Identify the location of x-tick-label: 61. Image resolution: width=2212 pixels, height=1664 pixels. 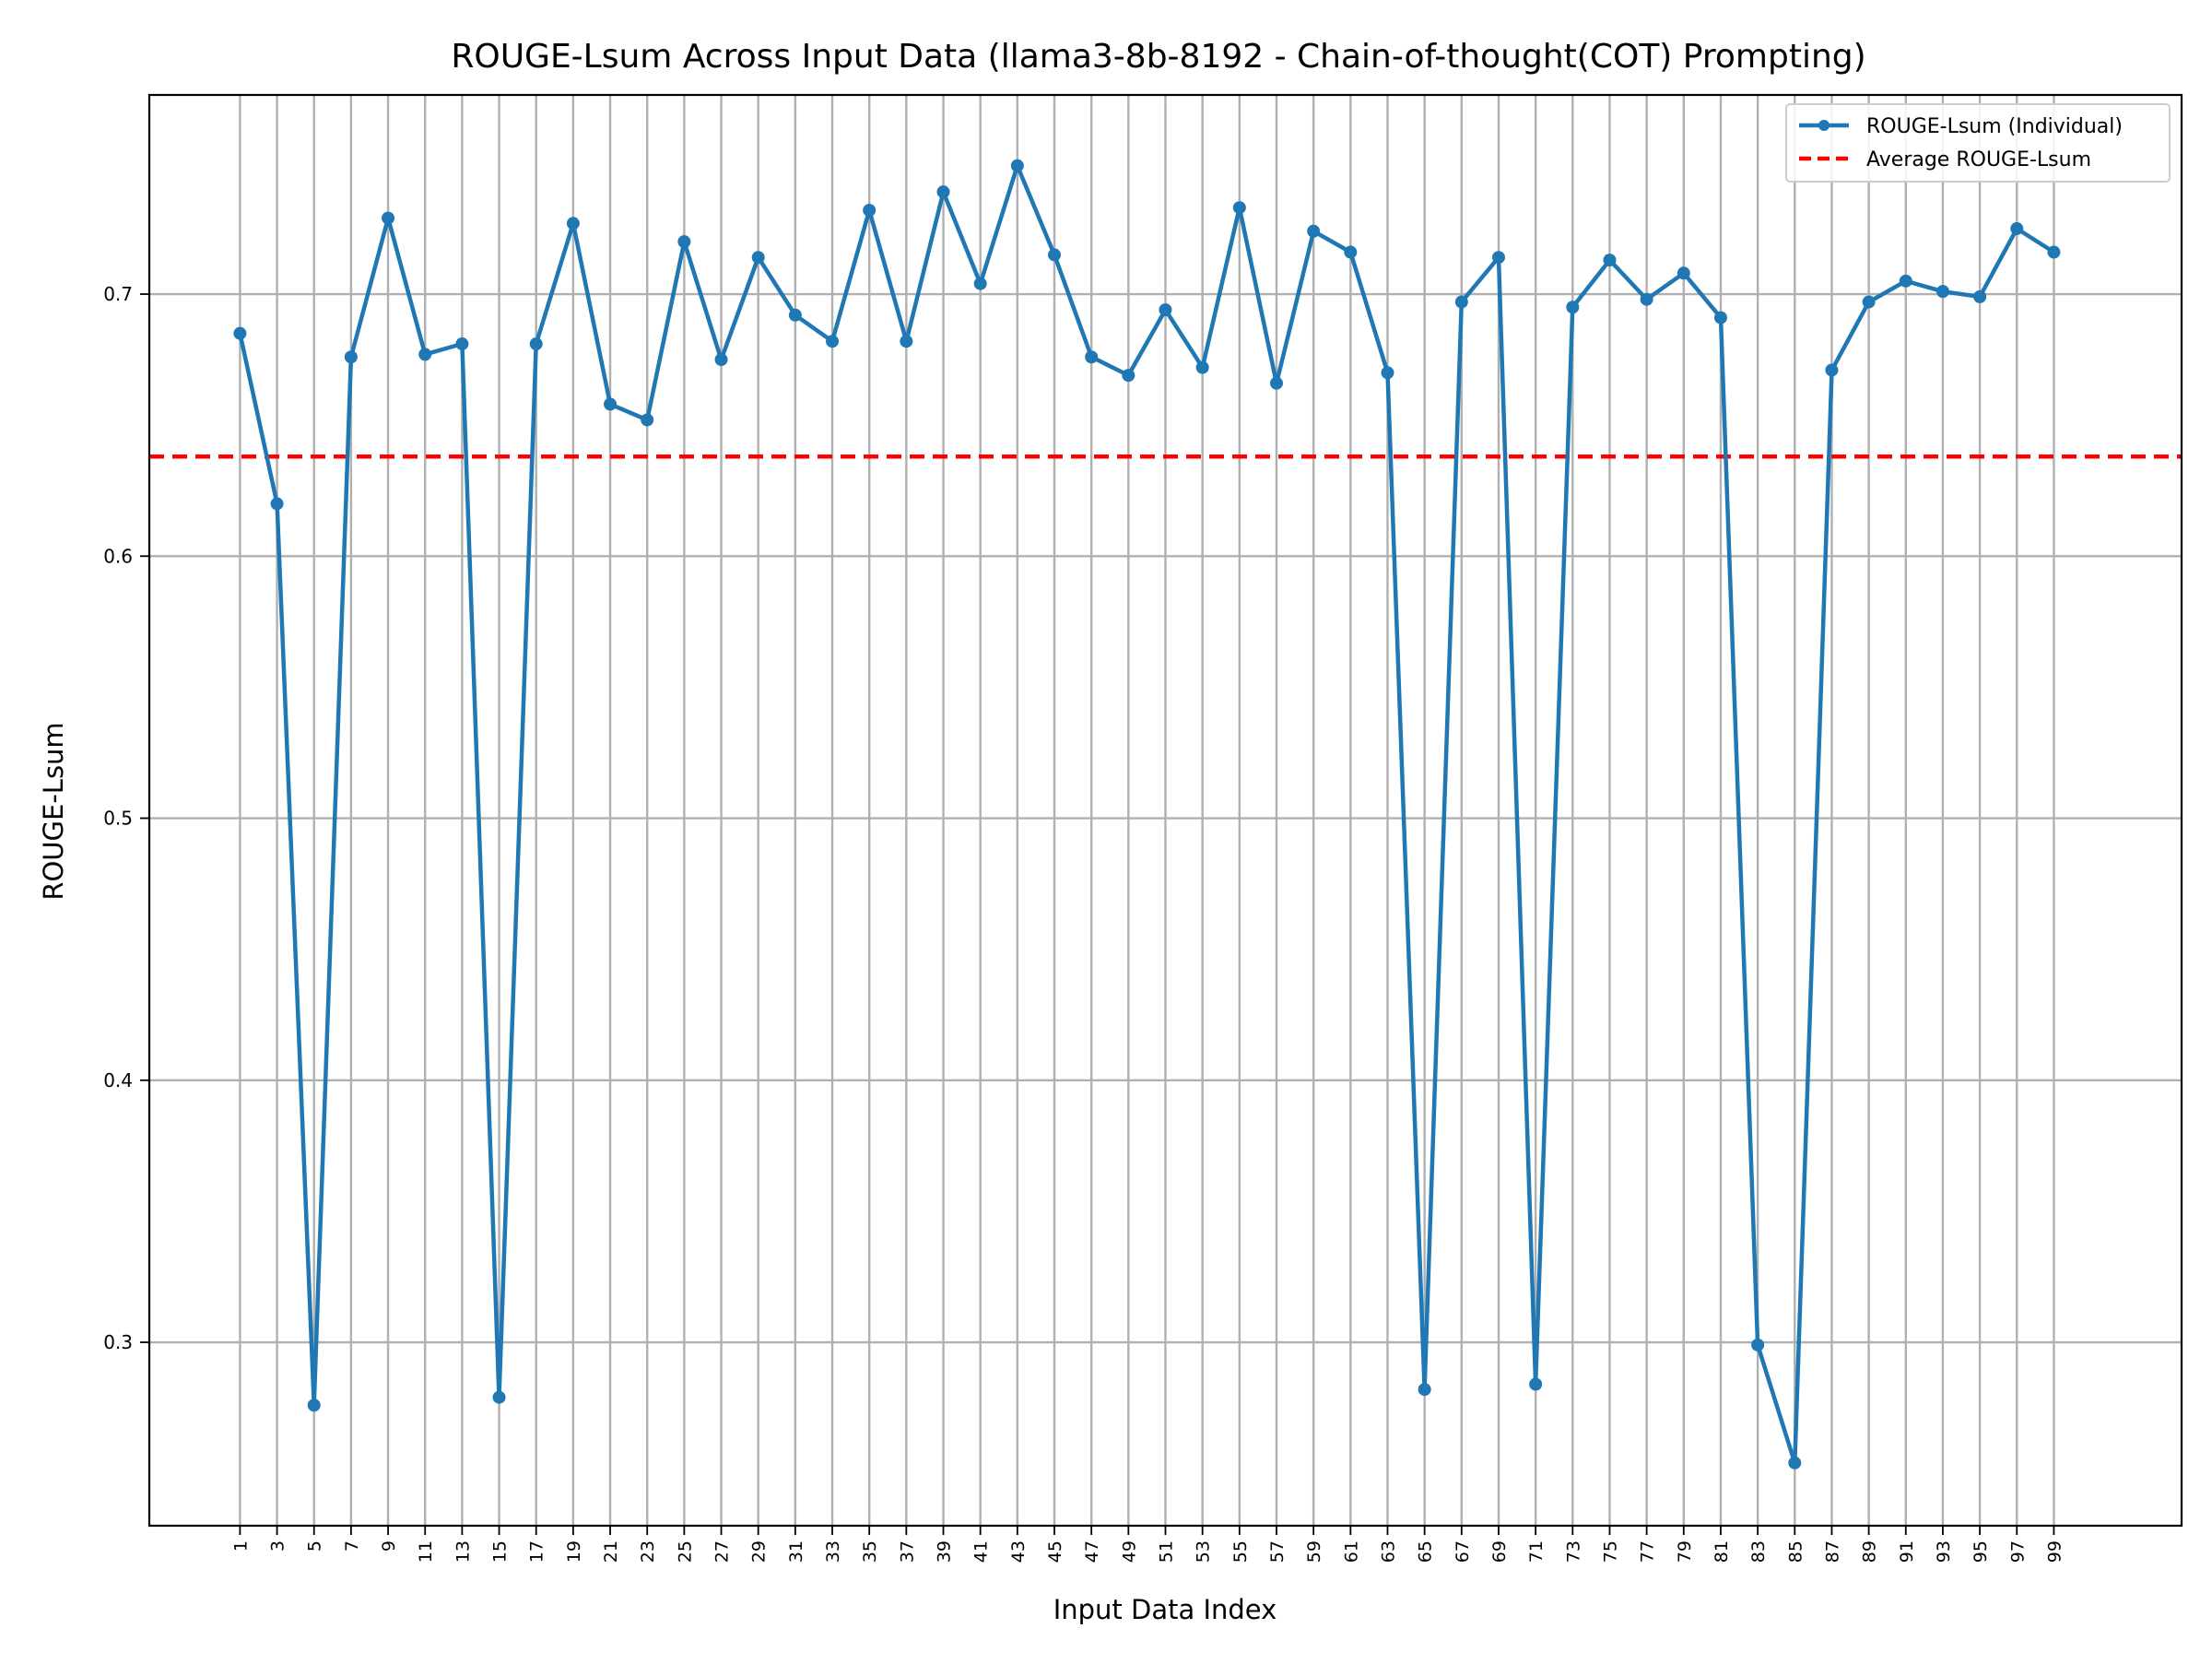
(1351, 1551).